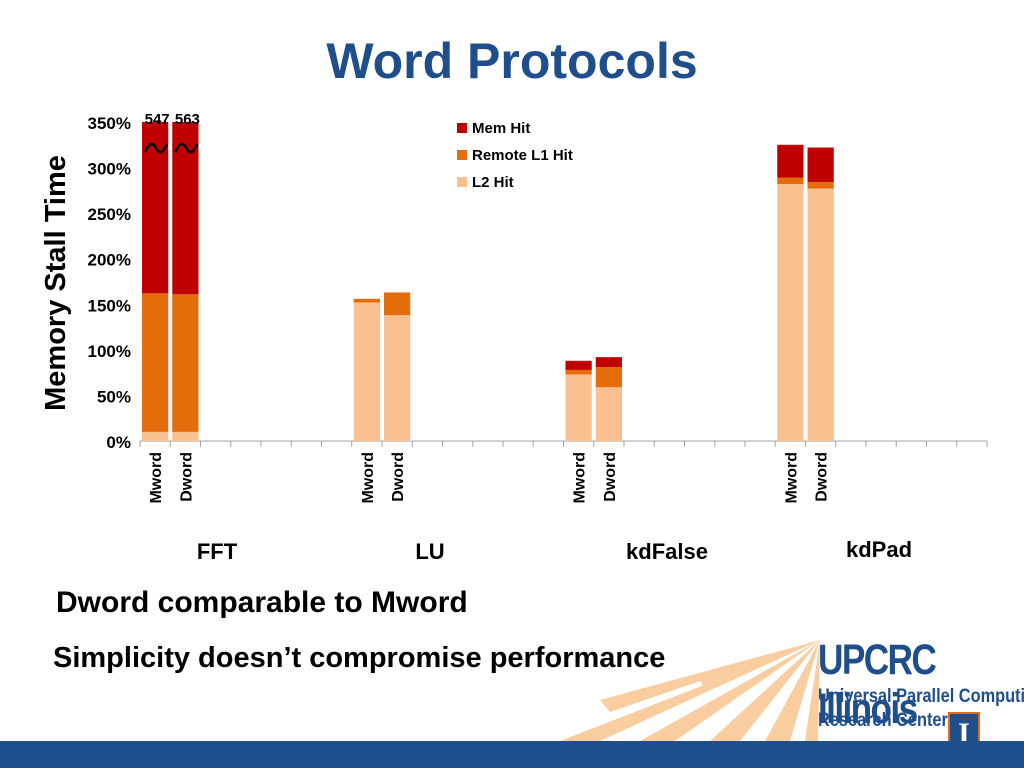 The width and height of the screenshot is (1024, 768). What do you see at coordinates (512, 61) in the screenshot?
I see `slide-title: Word Protocols` at bounding box center [512, 61].